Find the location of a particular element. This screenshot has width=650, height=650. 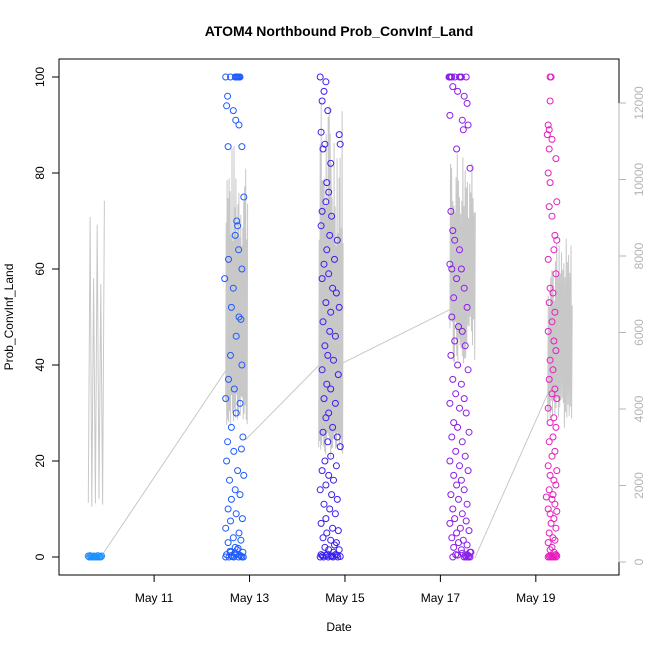

right-tick-label: 12000 is located at coordinates (639, 103).